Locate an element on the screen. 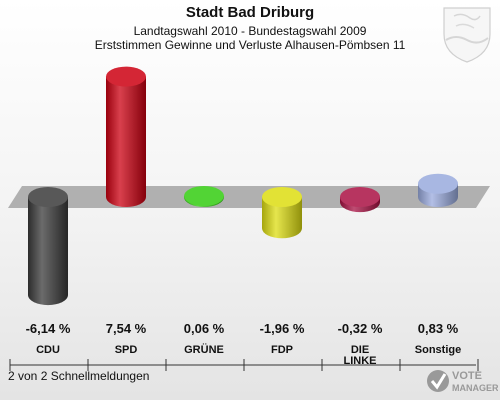  value-label: -0,32 % is located at coordinates (360, 328).